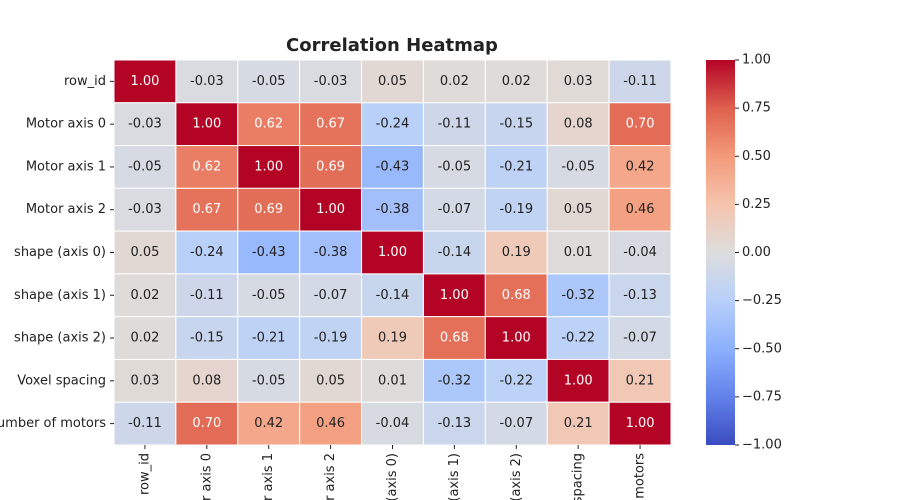 The width and height of the screenshot is (900, 500). Describe the element at coordinates (516, 166) in the screenshot. I see `cell-label: -0.21` at that location.